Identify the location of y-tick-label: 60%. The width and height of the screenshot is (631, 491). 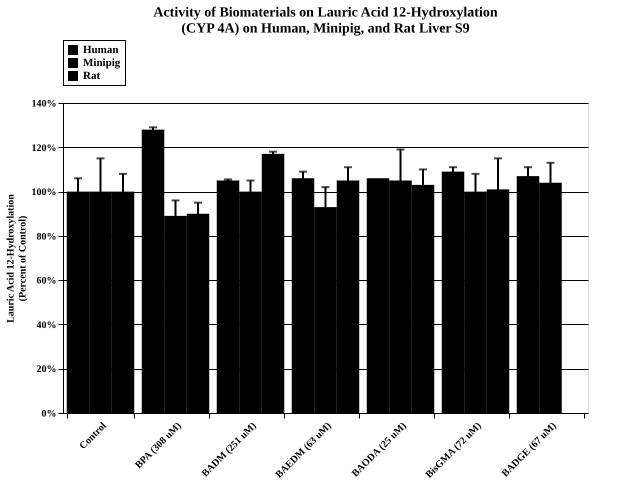
(46, 281).